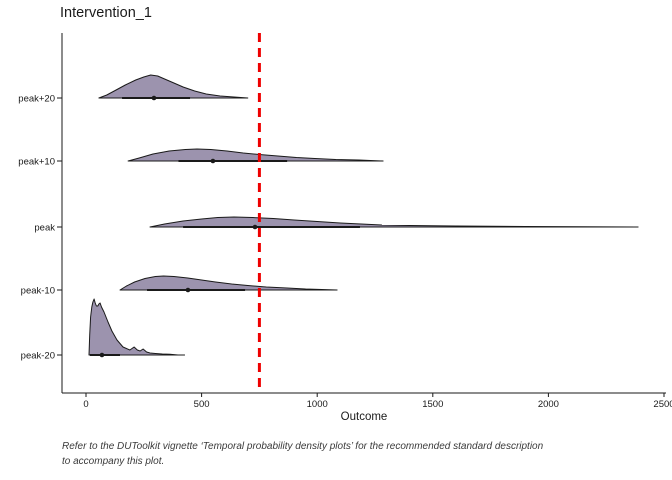 The height and width of the screenshot is (480, 672). What do you see at coordinates (85, 404) in the screenshot?
I see `x-tick-label: 0` at bounding box center [85, 404].